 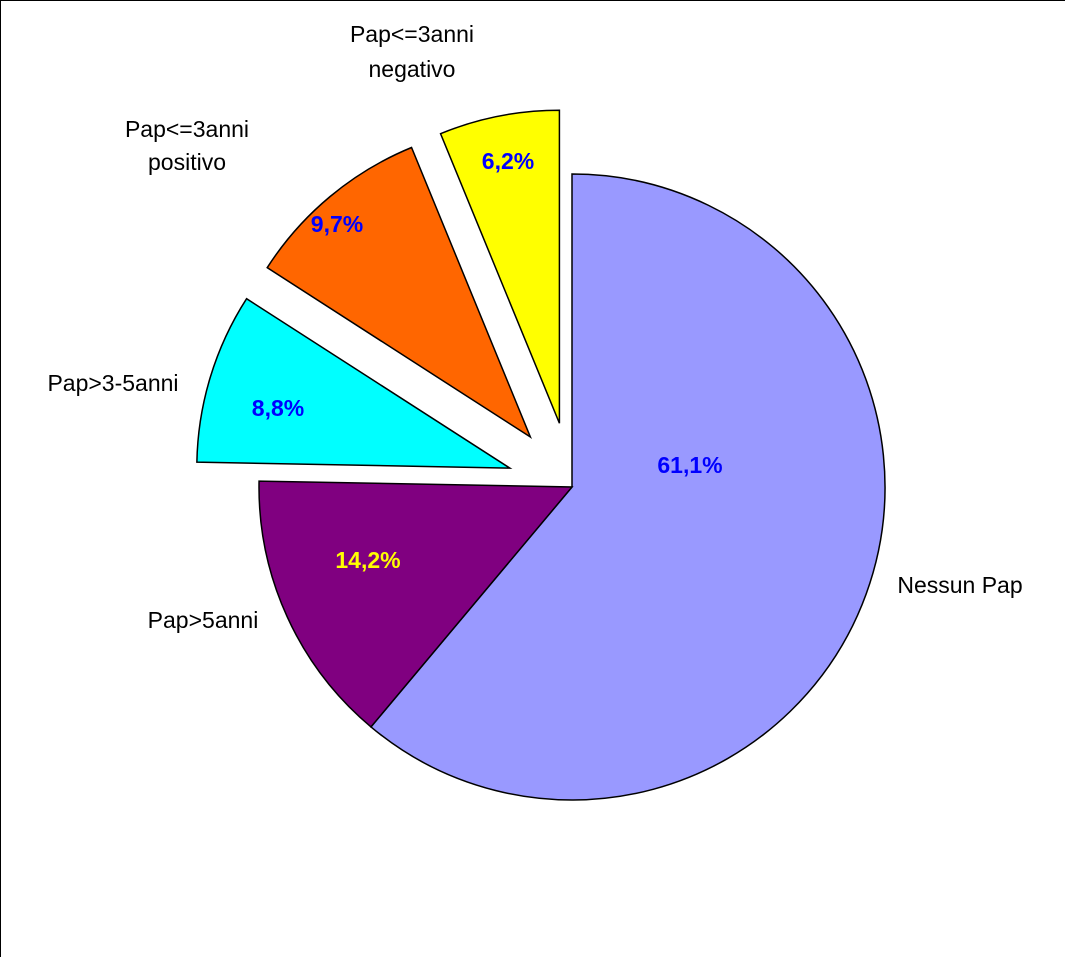 I want to click on pie-slice-pap-3anni-negativo, so click(x=500, y=266).